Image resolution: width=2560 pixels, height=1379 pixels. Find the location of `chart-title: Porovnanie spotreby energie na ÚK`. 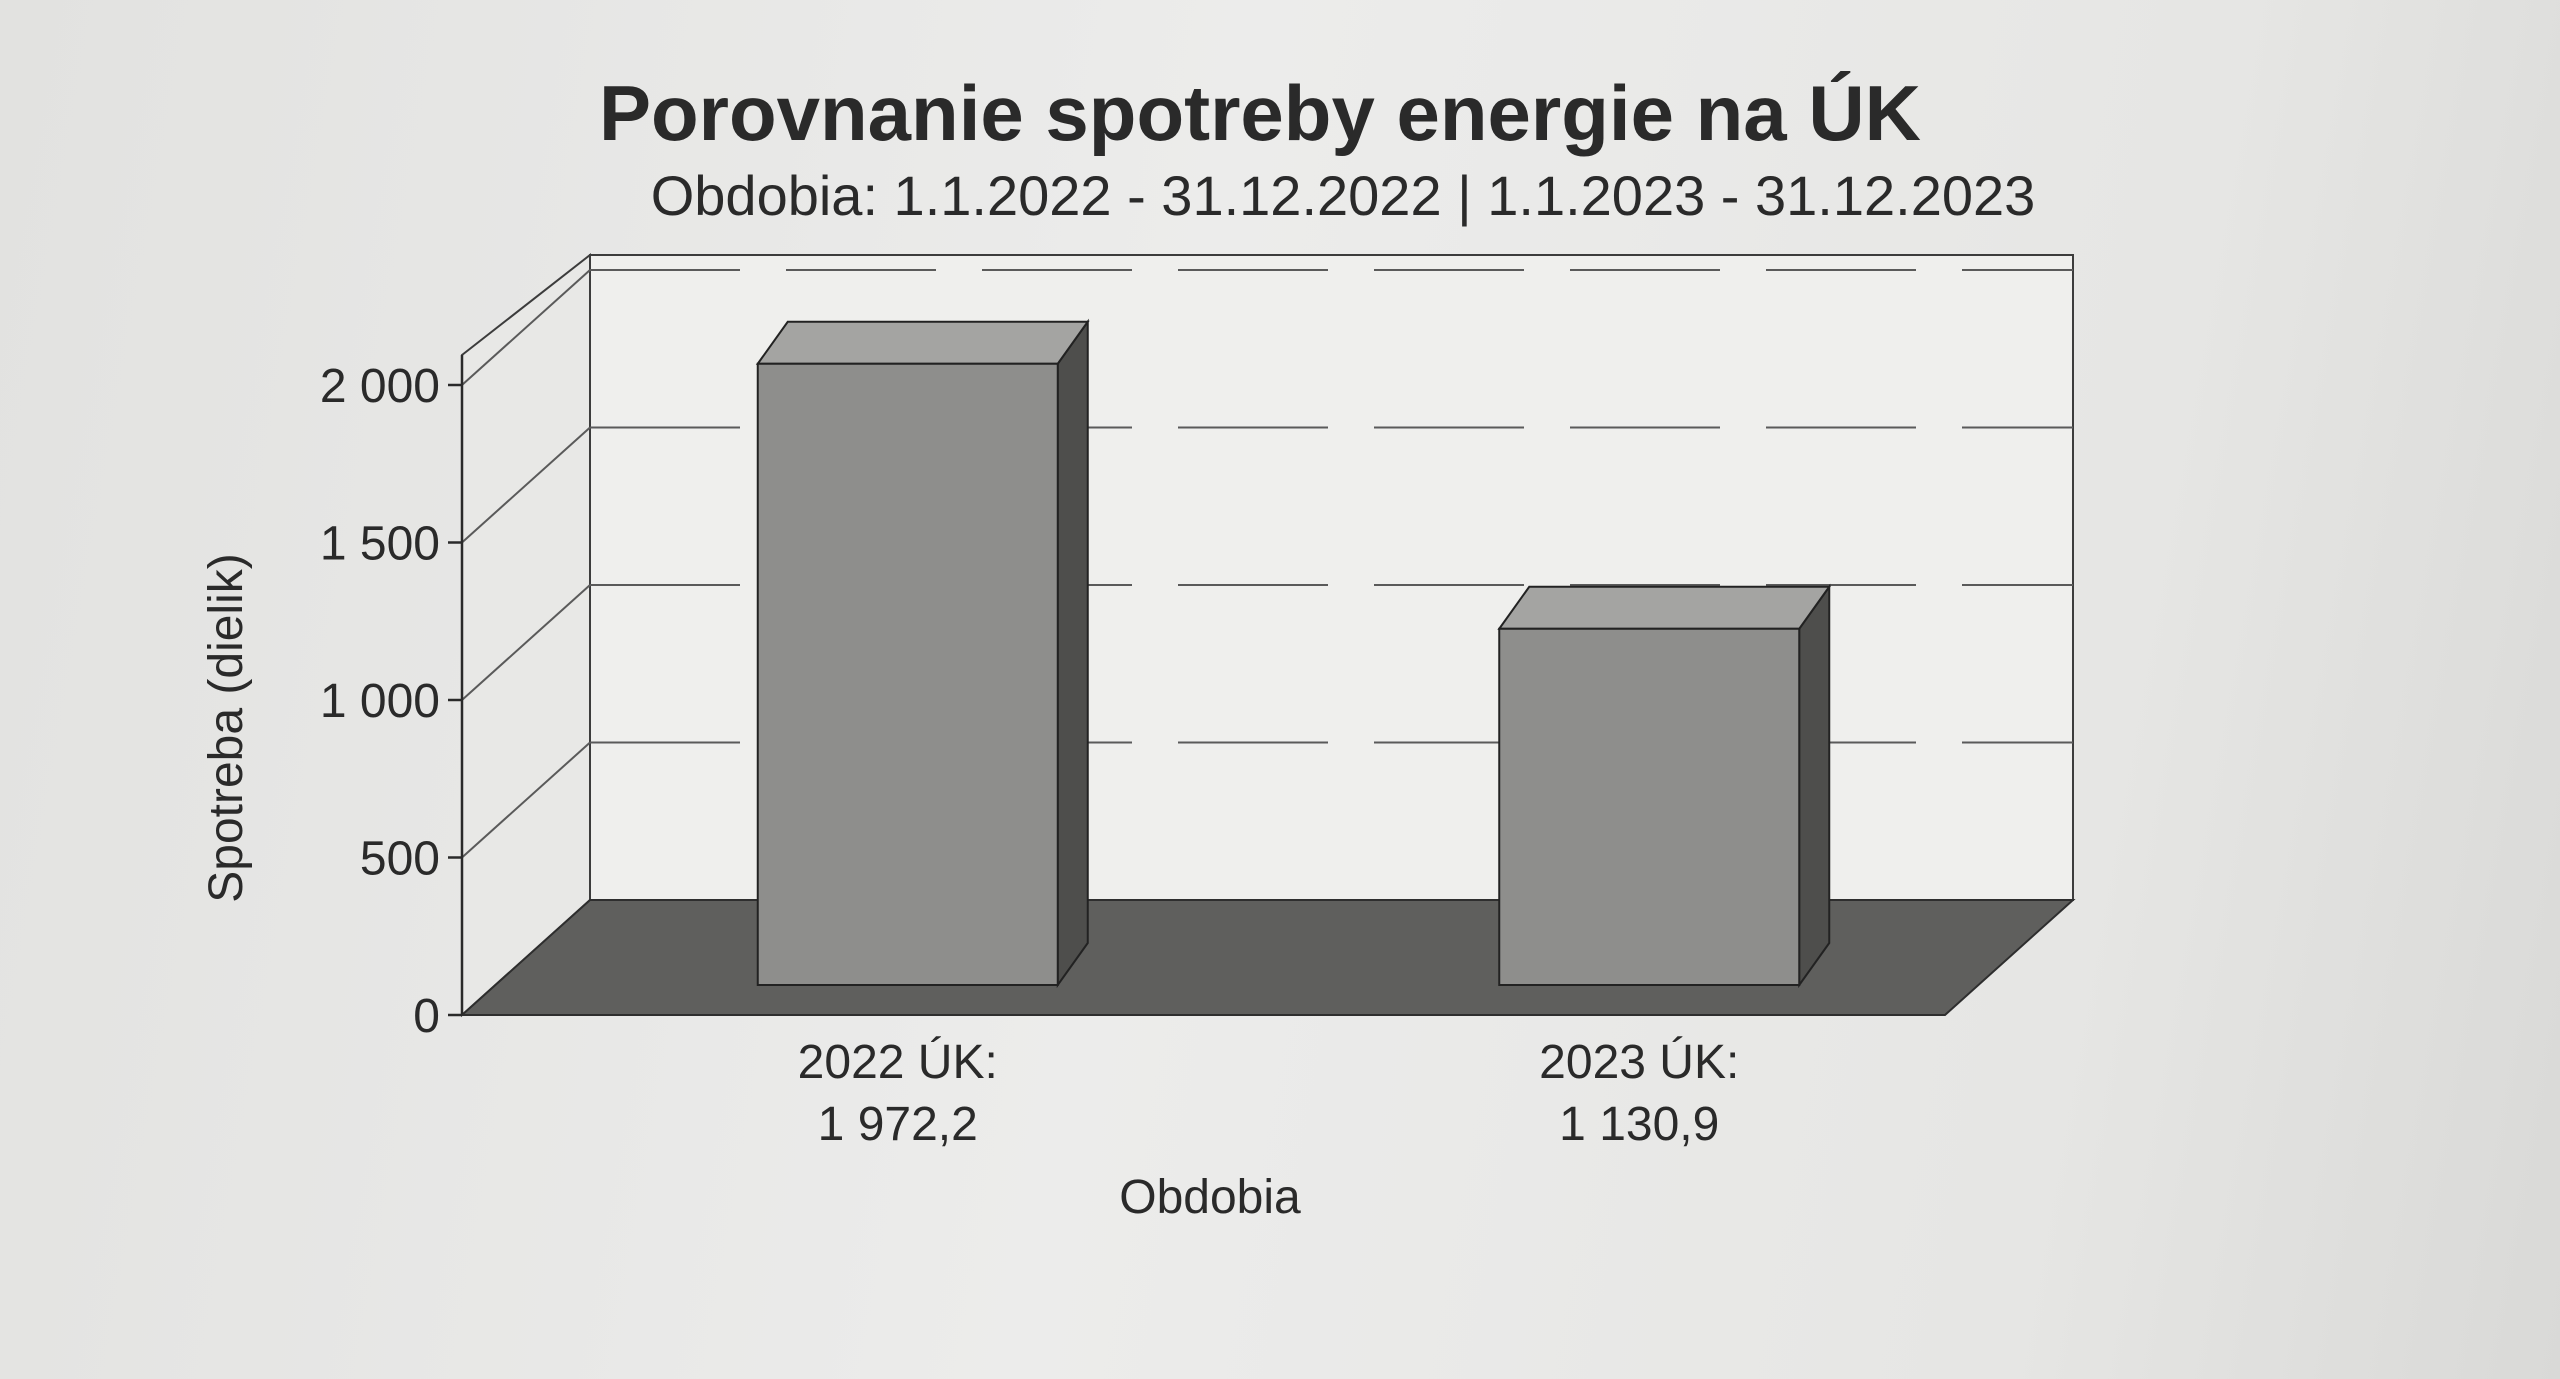

chart-title: Porovnanie spotreby energie na ÚK is located at coordinates (1260, 113).